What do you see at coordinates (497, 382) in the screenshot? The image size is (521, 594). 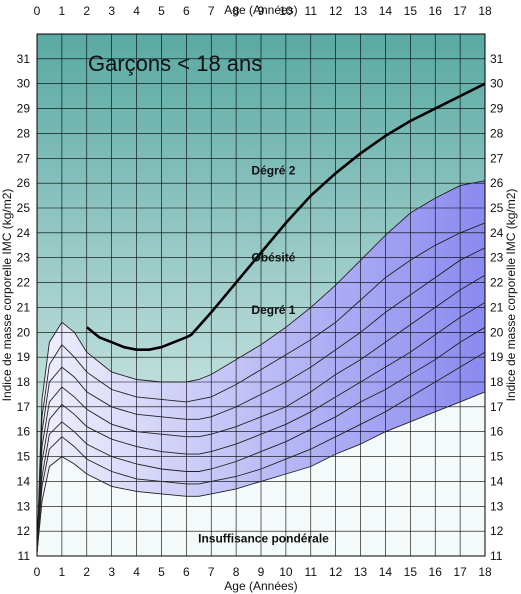 I see `y-tick-label-right: 18` at bounding box center [497, 382].